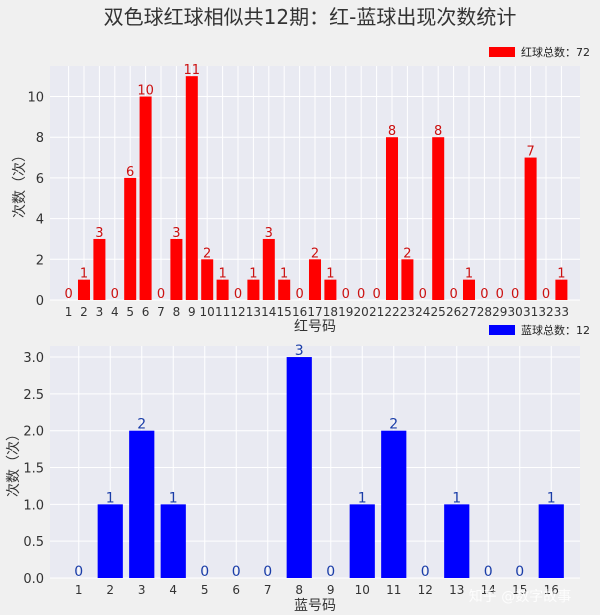 This screenshot has width=600, height=615. I want to click on x-tick-label: 9, so click(331, 590).